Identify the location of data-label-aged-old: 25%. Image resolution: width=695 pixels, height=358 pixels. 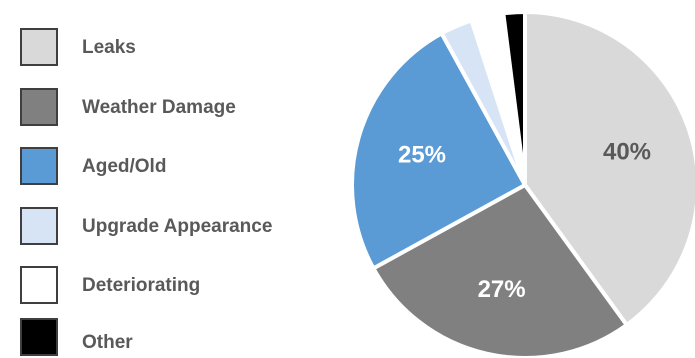
(422, 155).